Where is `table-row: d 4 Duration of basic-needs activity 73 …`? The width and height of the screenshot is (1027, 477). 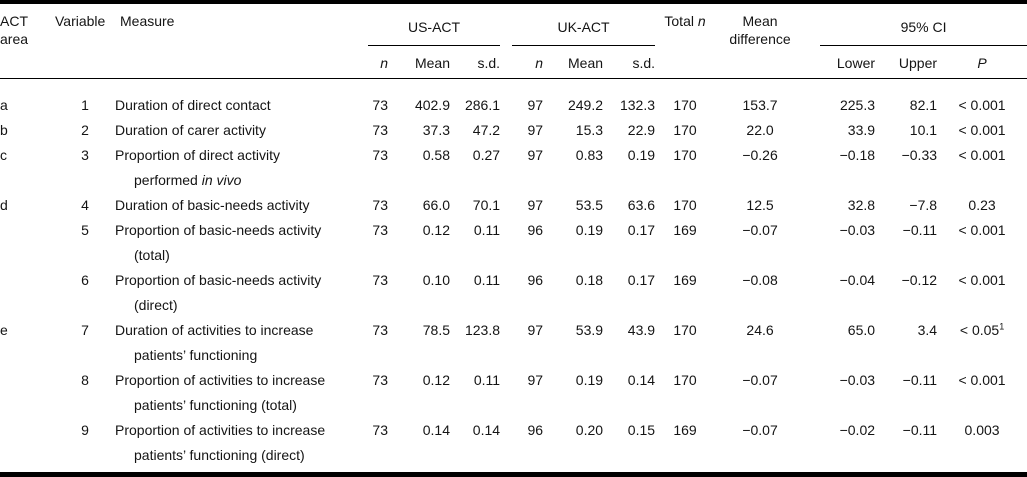
table-row: d 4 Duration of basic-needs activity 73 … is located at coordinates (513, 205).